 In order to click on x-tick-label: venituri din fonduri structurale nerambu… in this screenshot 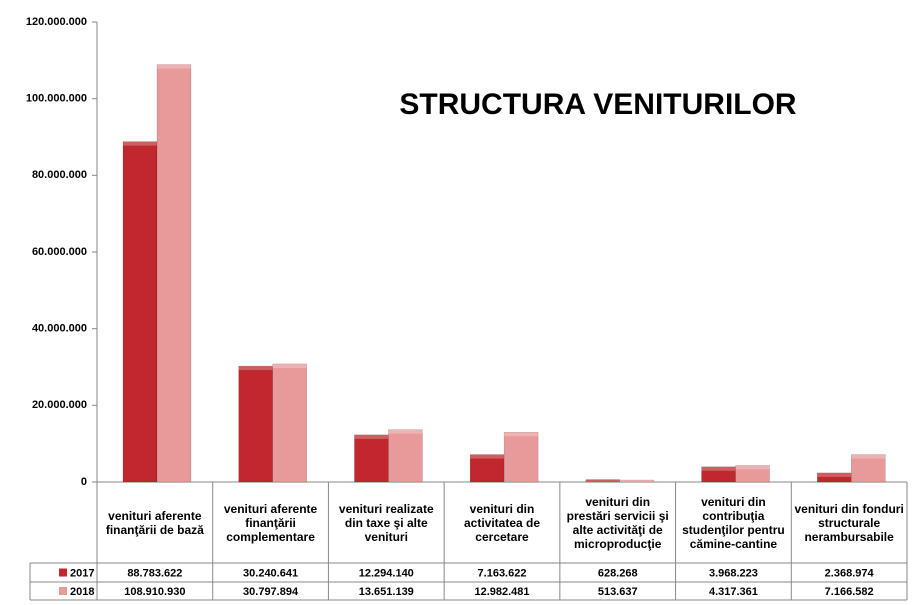, I will do `click(849, 522)`.